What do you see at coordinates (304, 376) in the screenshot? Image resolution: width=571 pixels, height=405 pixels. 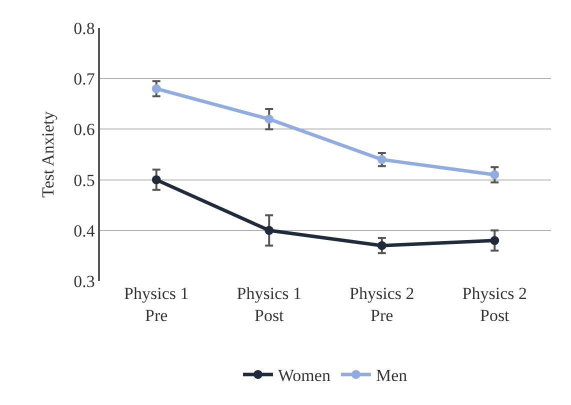 I see `legend-label: Women` at bounding box center [304, 376].